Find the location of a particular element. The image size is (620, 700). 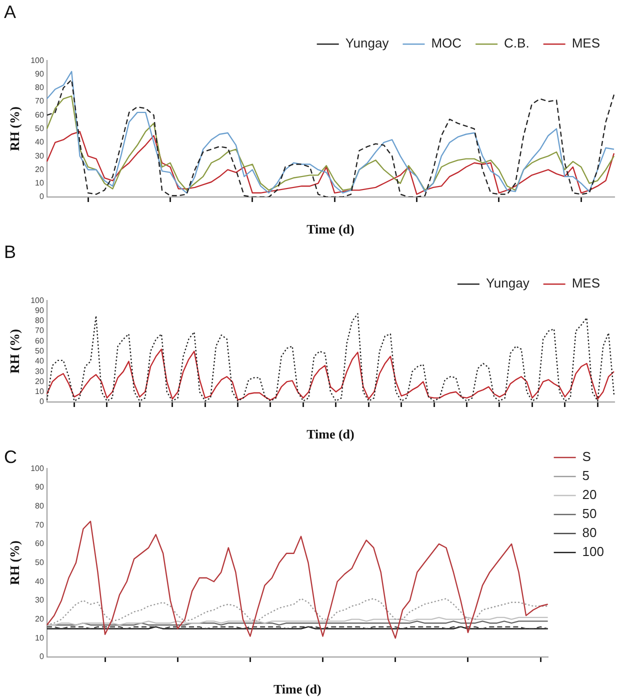

legend-label: MOC is located at coordinates (446, 43).